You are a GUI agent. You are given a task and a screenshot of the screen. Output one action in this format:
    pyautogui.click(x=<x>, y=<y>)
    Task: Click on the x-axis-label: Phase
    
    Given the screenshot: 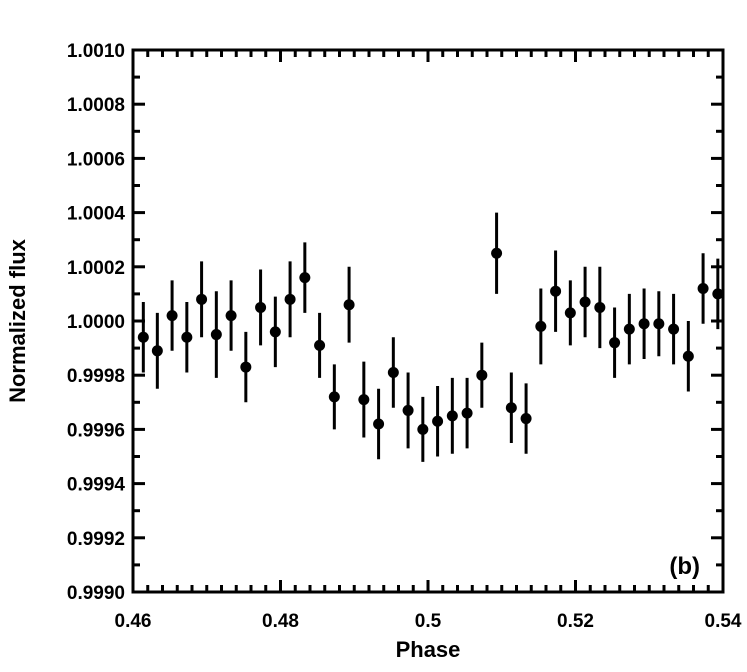 What is the action you would take?
    pyautogui.click(x=428, y=649)
    